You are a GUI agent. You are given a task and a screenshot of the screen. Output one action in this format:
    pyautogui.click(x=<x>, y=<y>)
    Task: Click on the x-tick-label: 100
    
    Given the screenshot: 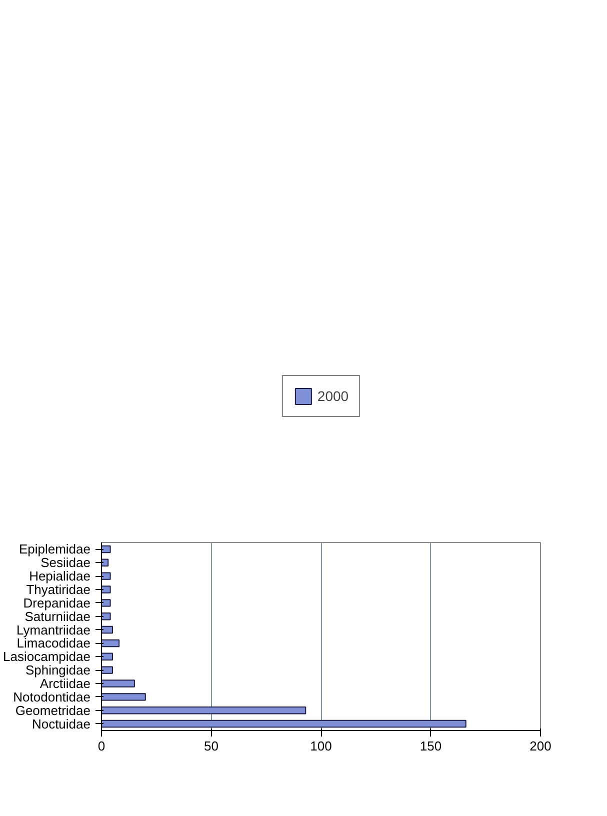 What is the action you would take?
    pyautogui.click(x=321, y=746)
    